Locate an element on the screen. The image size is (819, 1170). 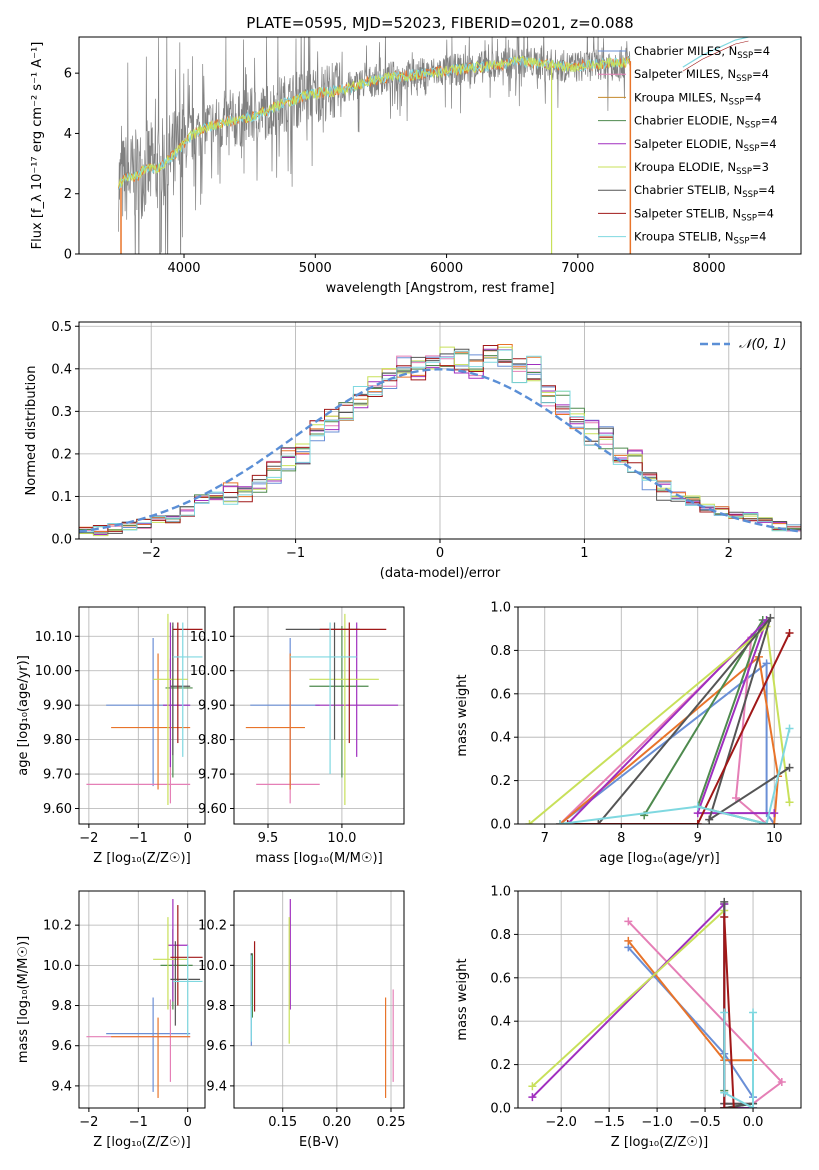
x-axis-label: age [log₁₀(age/yr)] is located at coordinates (659, 858).